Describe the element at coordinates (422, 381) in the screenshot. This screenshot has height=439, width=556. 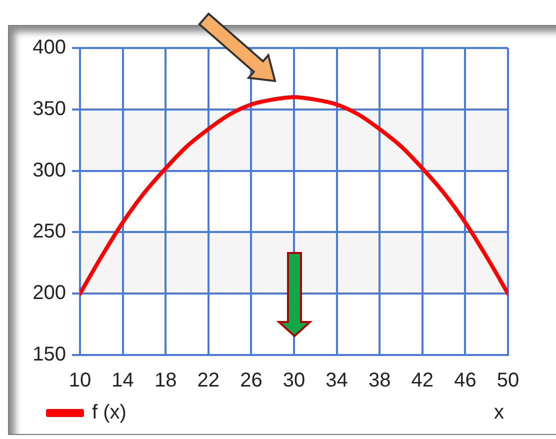
I see `x-tick-label: 42` at that location.